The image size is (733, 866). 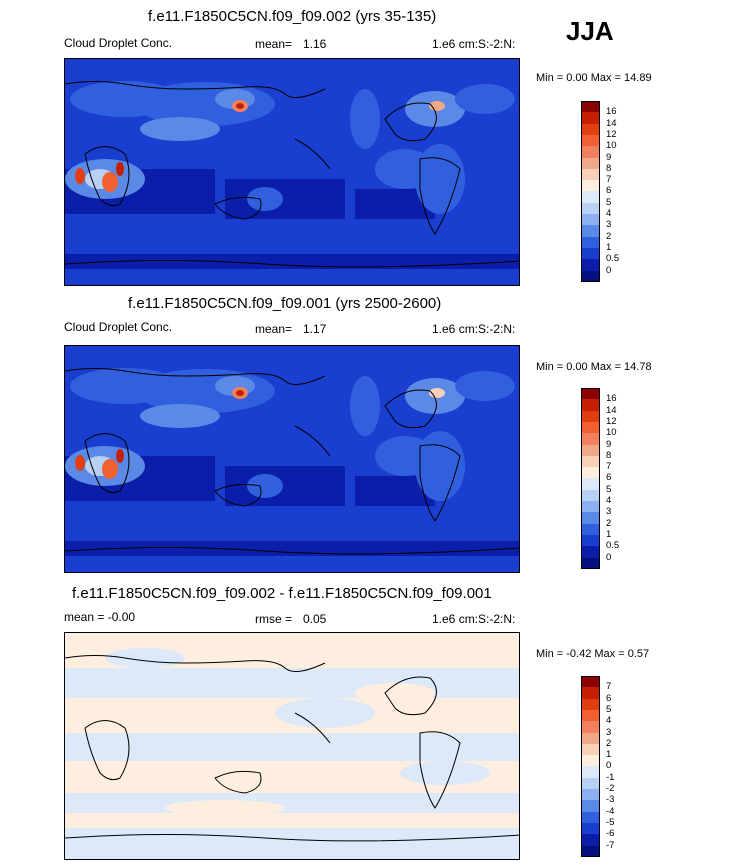 What do you see at coordinates (474, 44) in the screenshot?
I see `panel-1-units: 1.e6 cm:S:-2:N:` at bounding box center [474, 44].